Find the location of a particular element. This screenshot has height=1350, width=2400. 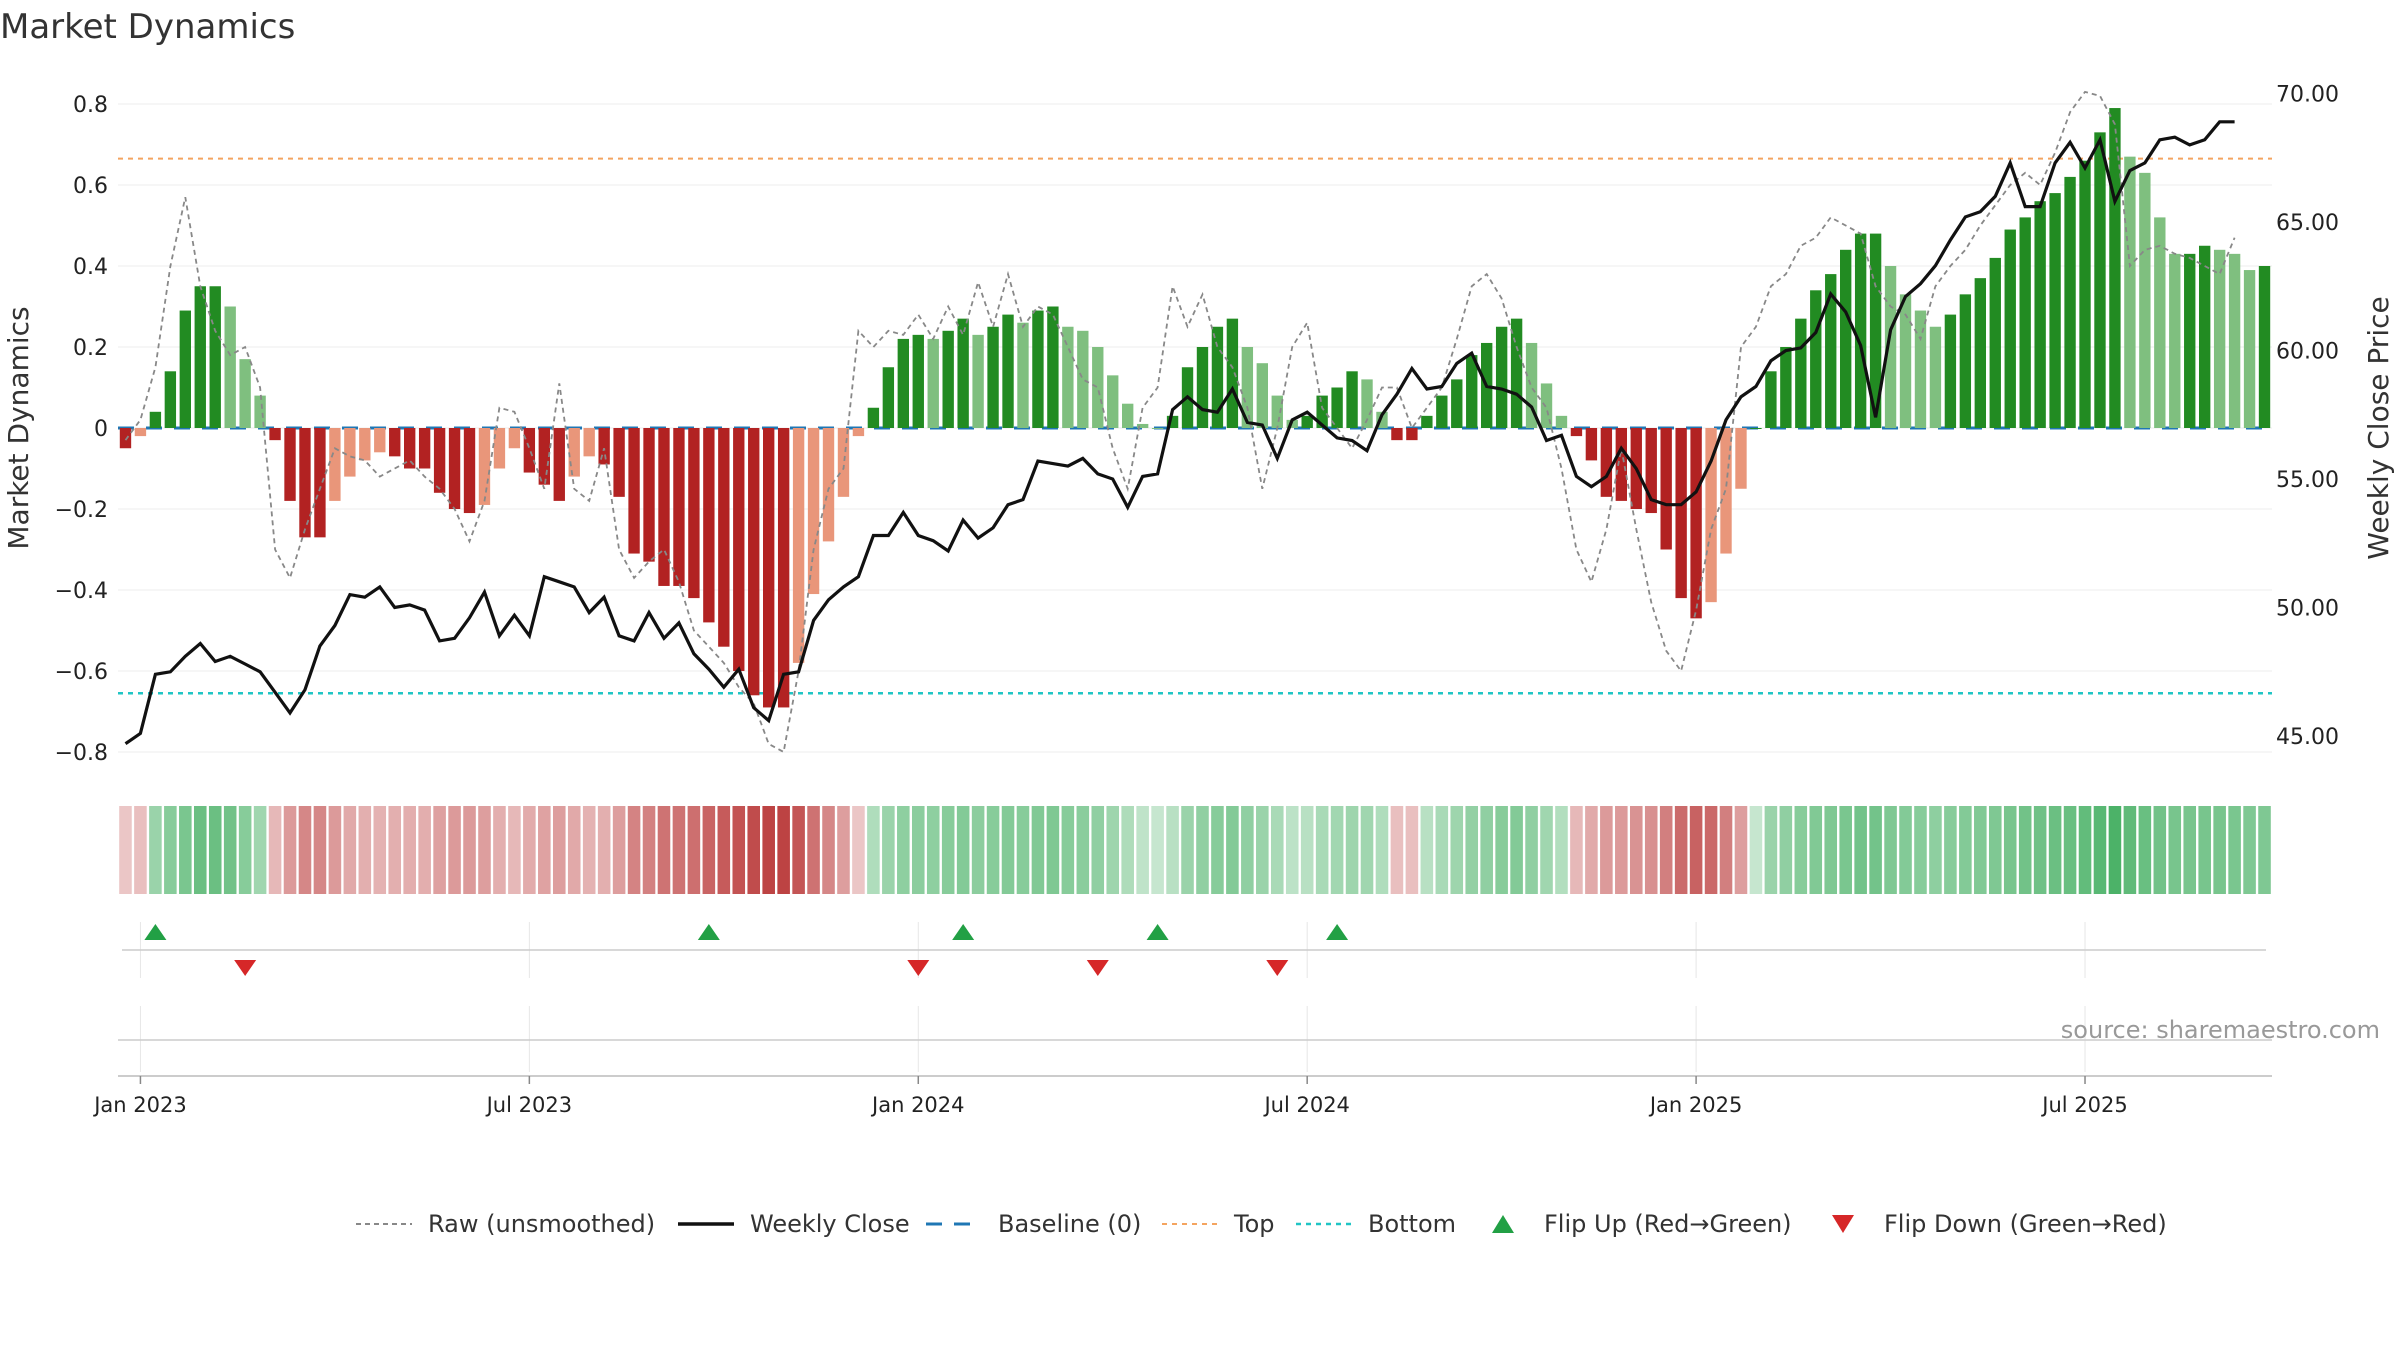

flip-down-marker is located at coordinates (1277, 968).